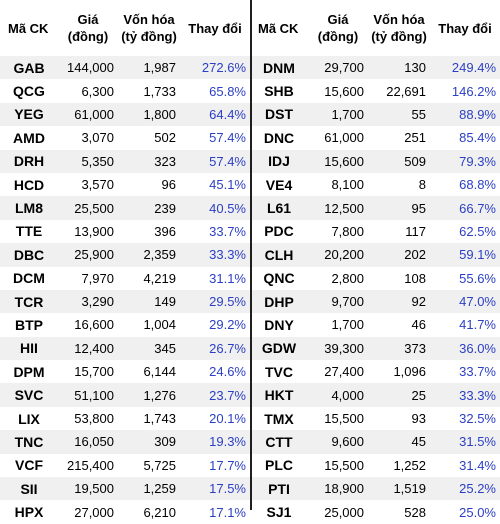 The image size is (500, 524). Describe the element at coordinates (399, 395) in the screenshot. I see `market-cap: 25` at that location.